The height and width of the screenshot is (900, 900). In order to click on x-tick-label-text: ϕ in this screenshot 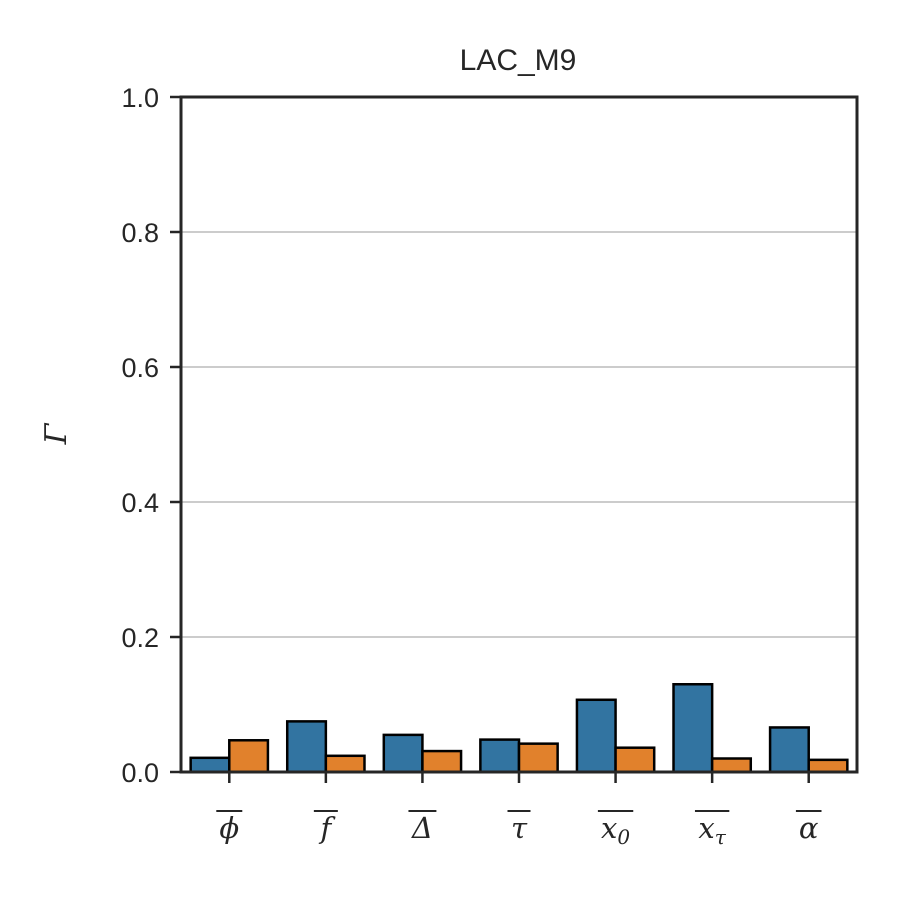, I will do `click(229, 828)`.